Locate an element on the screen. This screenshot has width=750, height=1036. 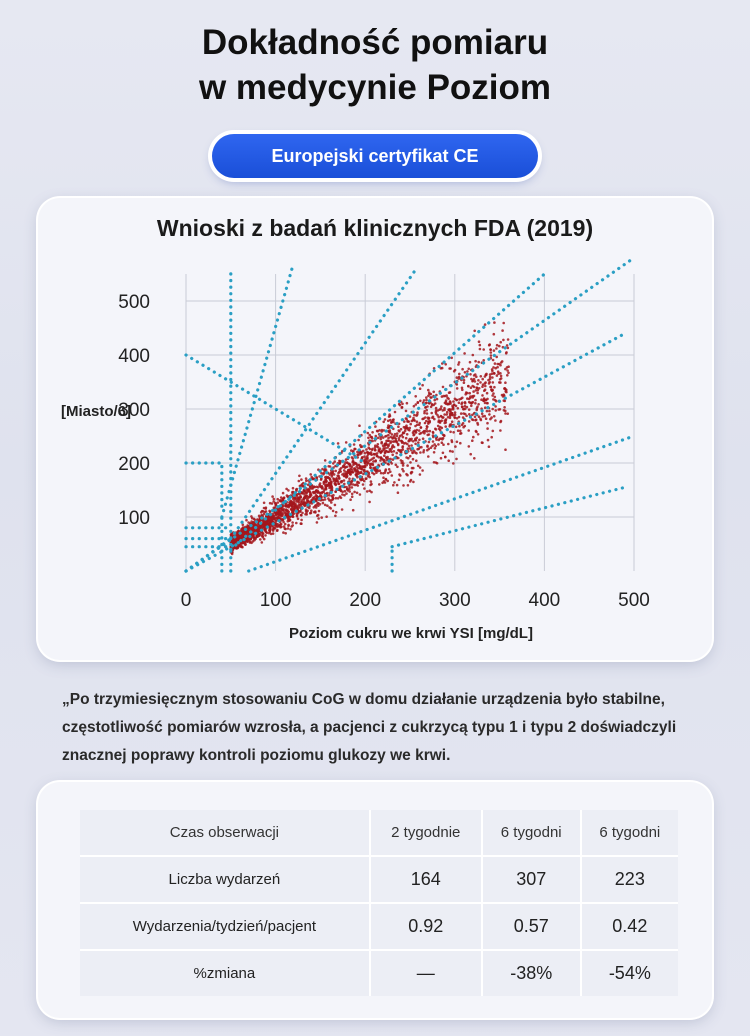
zone-boundary-line is located at coordinates (275, 409).